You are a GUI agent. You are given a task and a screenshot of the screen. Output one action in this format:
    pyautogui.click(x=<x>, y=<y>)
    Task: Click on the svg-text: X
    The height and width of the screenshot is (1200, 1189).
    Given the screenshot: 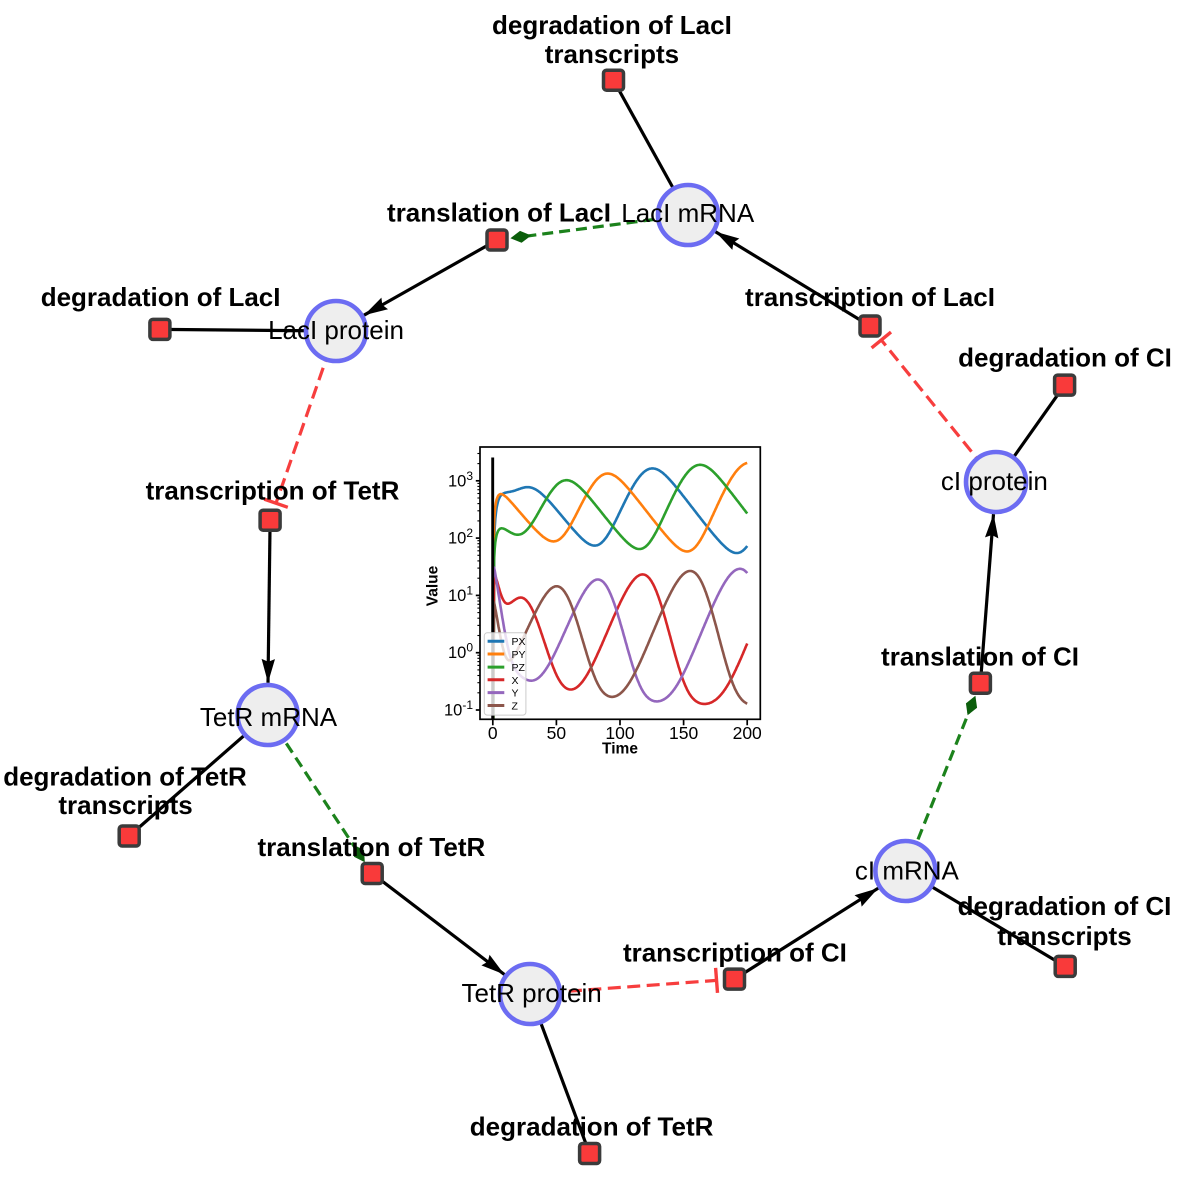 What is the action you would take?
    pyautogui.click(x=515, y=681)
    